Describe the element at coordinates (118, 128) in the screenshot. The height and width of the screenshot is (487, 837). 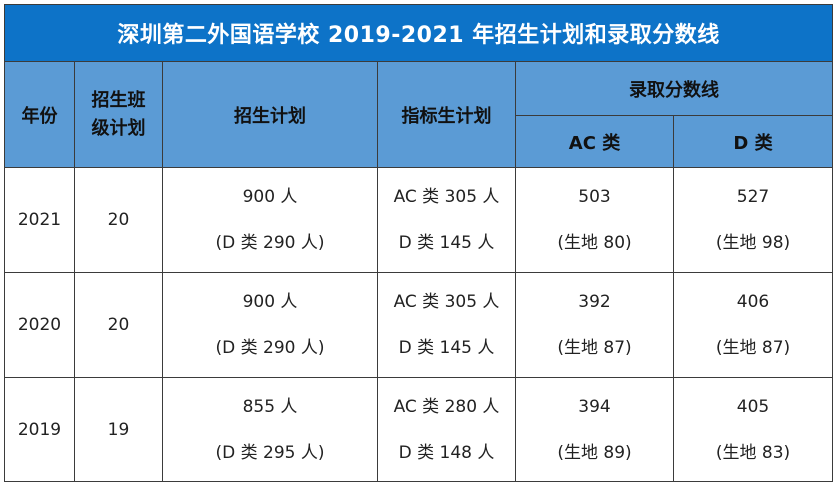
I see `header-class-plan-line2: 级计划` at that location.